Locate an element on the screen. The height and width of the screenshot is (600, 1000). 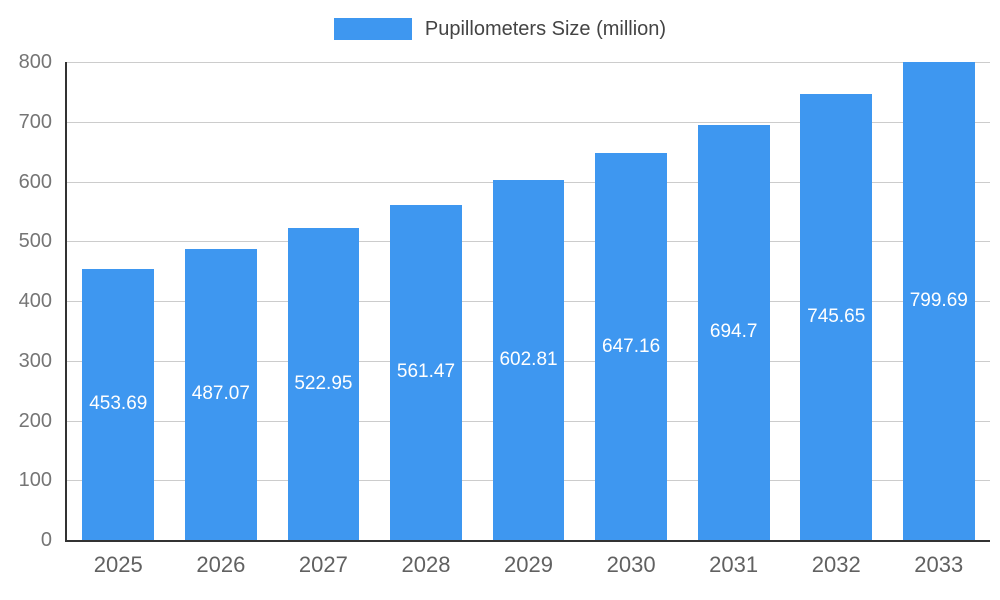
bar-value-label: 522.95 is located at coordinates (323, 383).